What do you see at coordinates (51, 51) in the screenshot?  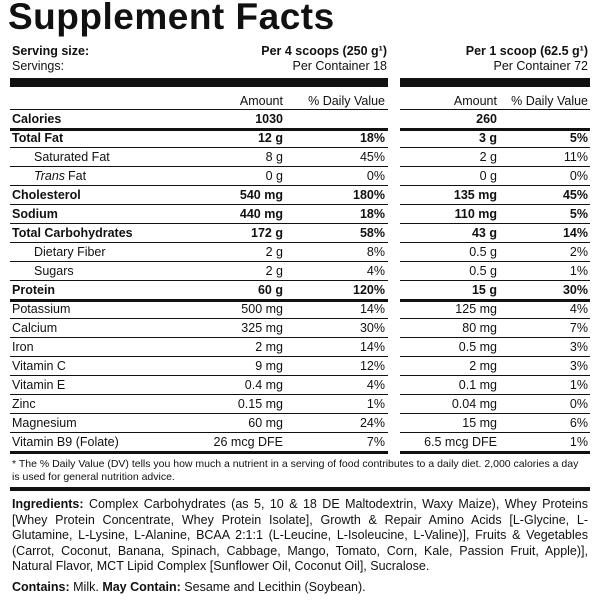 I see `serving-size-label: Serving size:` at bounding box center [51, 51].